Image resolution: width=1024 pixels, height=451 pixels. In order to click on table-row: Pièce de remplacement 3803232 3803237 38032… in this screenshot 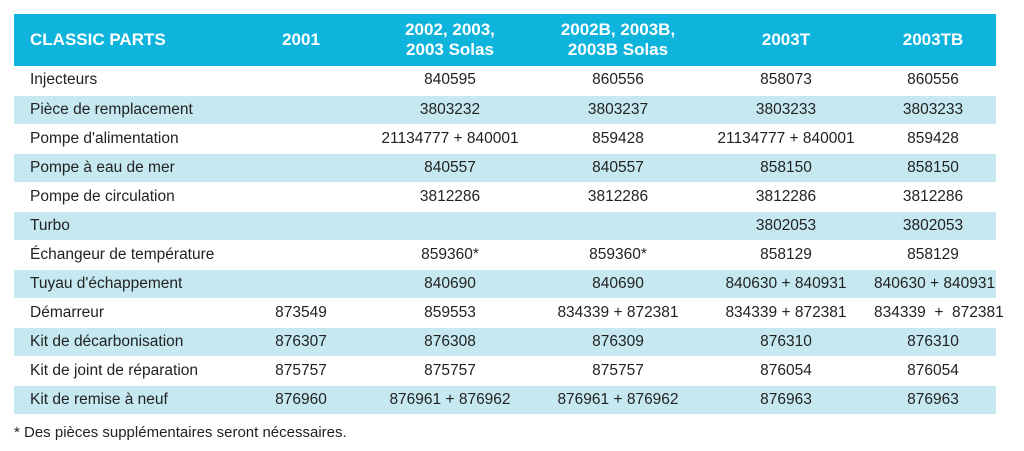, I will do `click(505, 110)`.